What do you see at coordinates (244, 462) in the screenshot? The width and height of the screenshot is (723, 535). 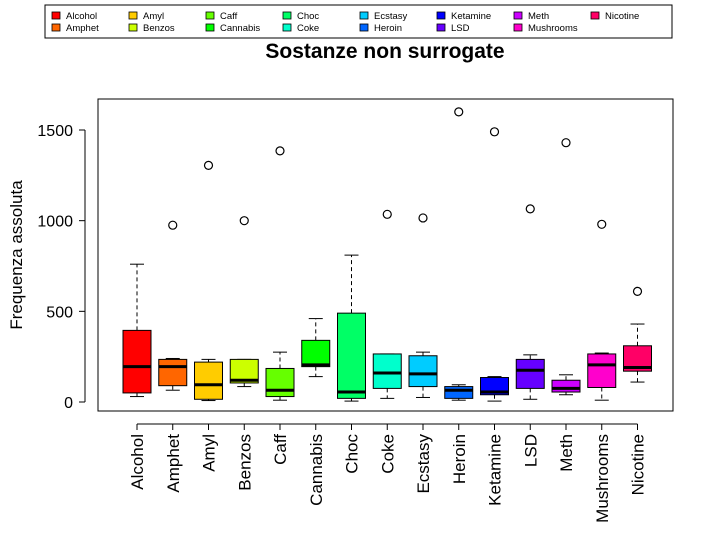 I see `x-tick-label: Benzos` at bounding box center [244, 462].